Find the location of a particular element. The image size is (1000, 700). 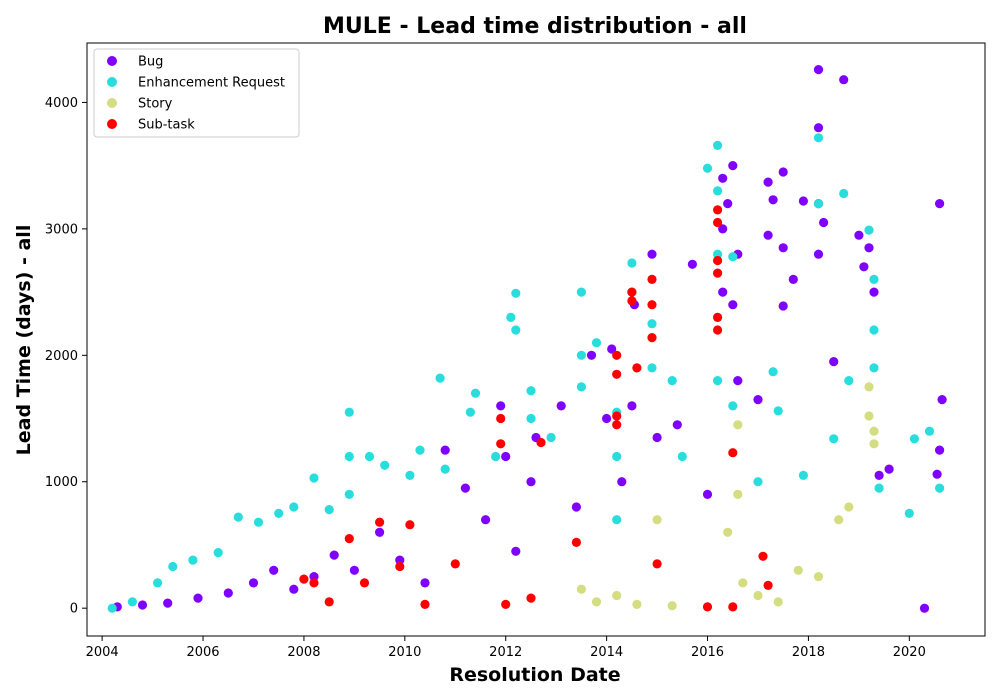

y-tick-label: 4000 is located at coordinates (61, 103).